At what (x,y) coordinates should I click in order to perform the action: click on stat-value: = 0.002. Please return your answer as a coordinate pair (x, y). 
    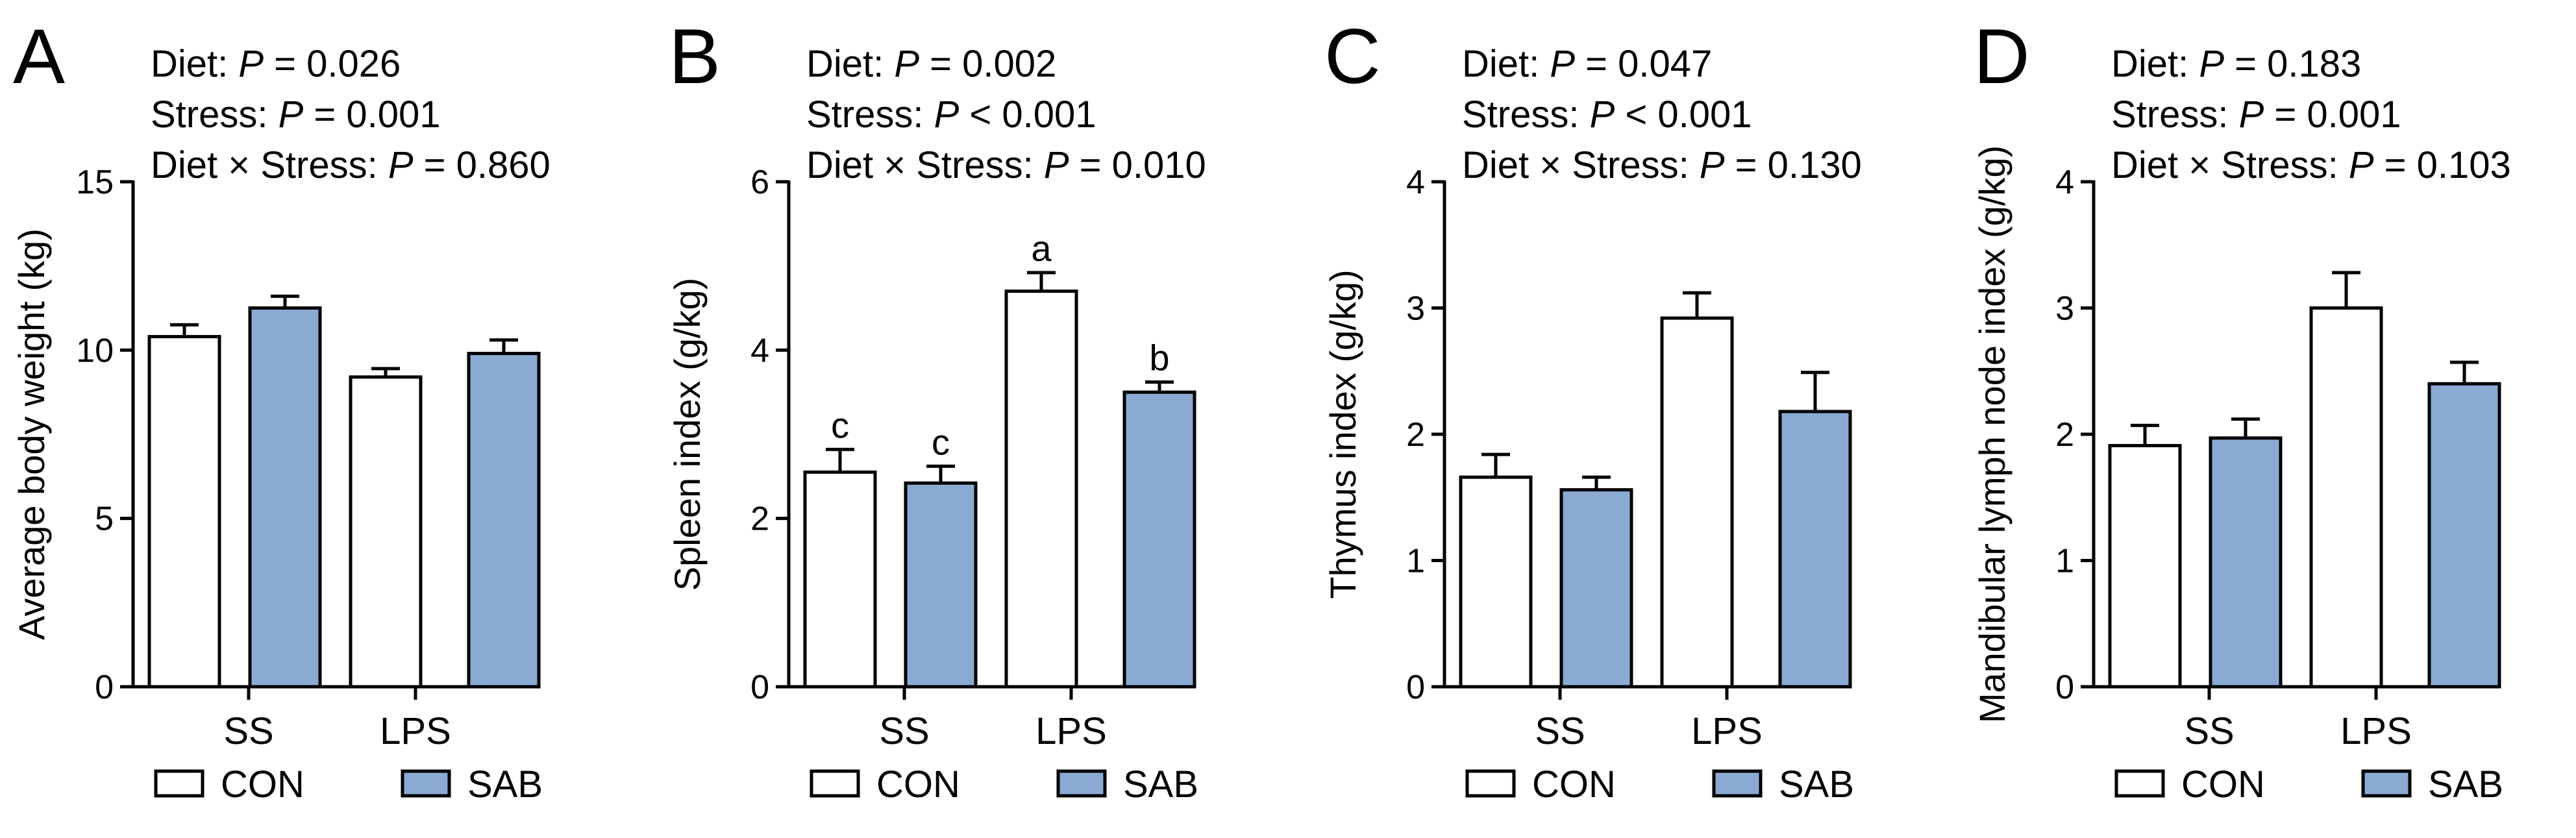
    Looking at the image, I should click on (987, 64).